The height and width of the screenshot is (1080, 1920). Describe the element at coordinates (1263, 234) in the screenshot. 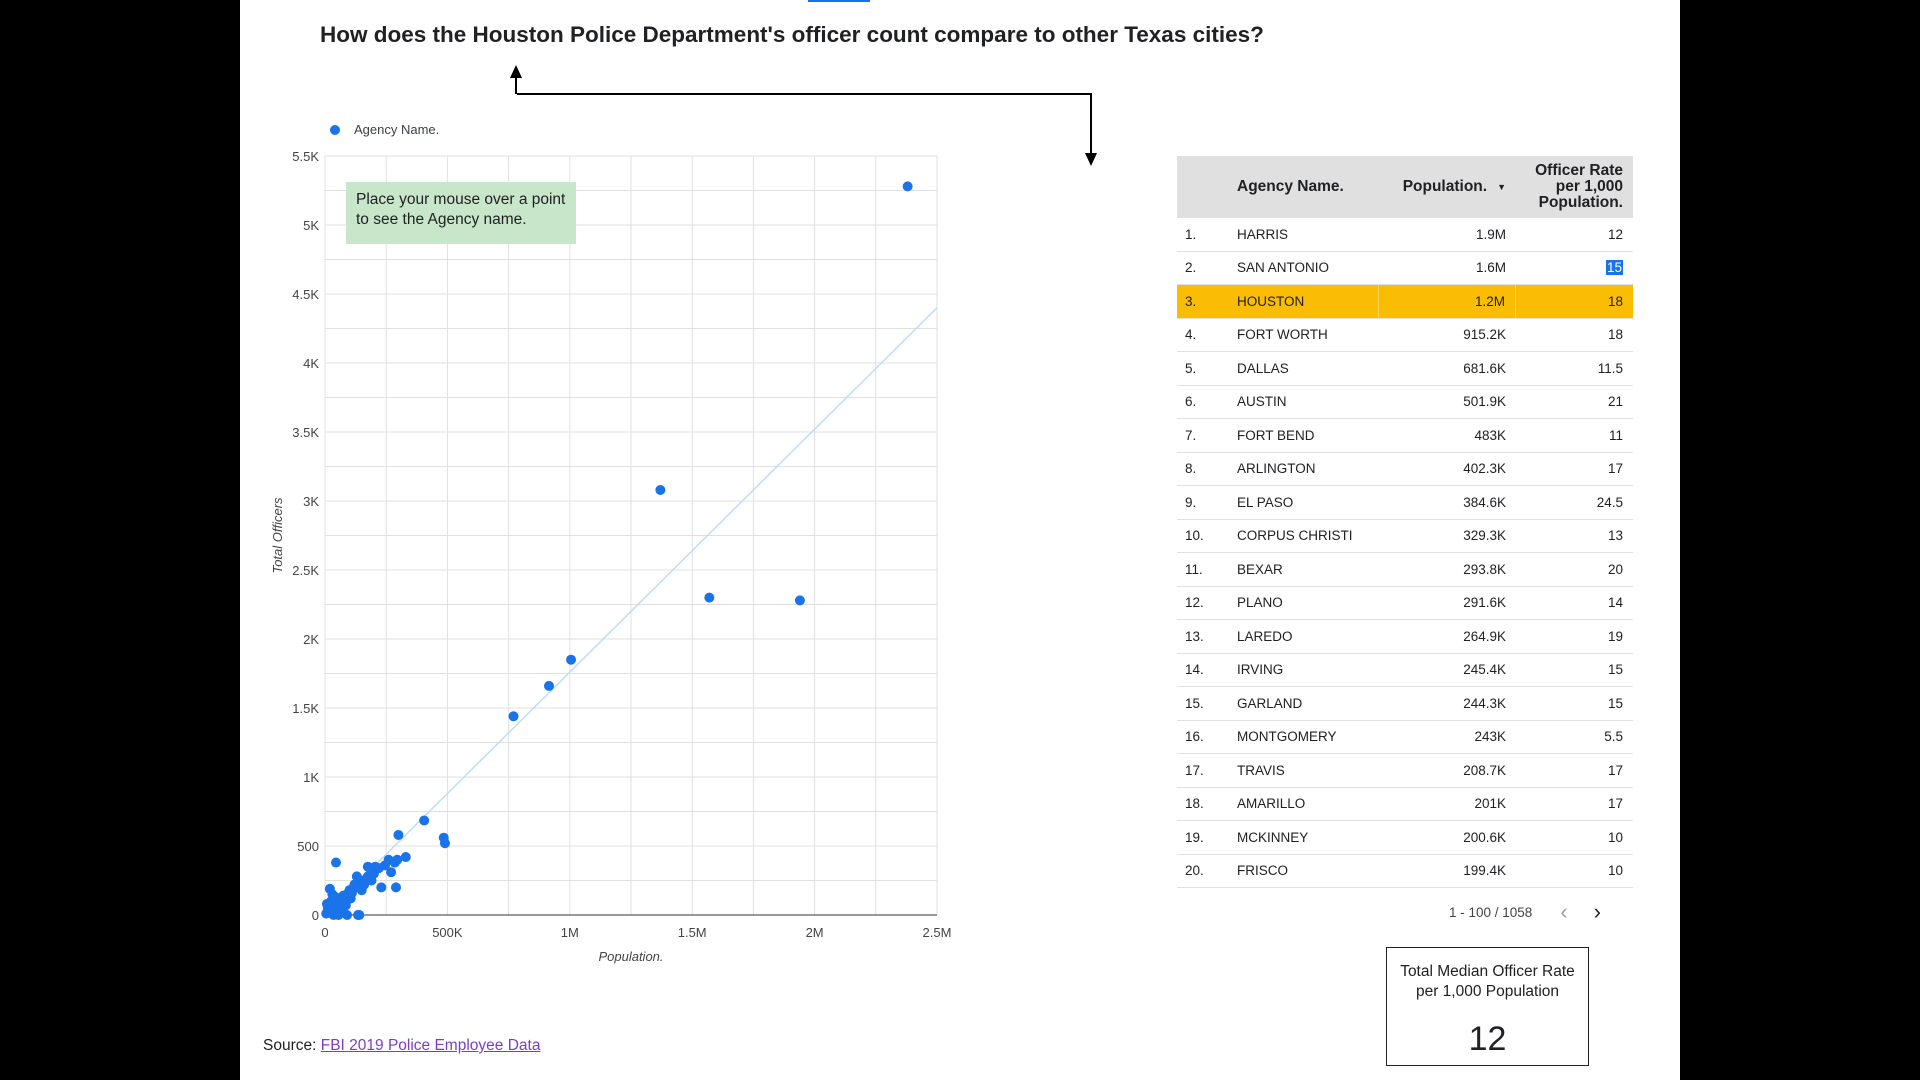

I see `agency-name-cell-text: HARRIS` at that location.